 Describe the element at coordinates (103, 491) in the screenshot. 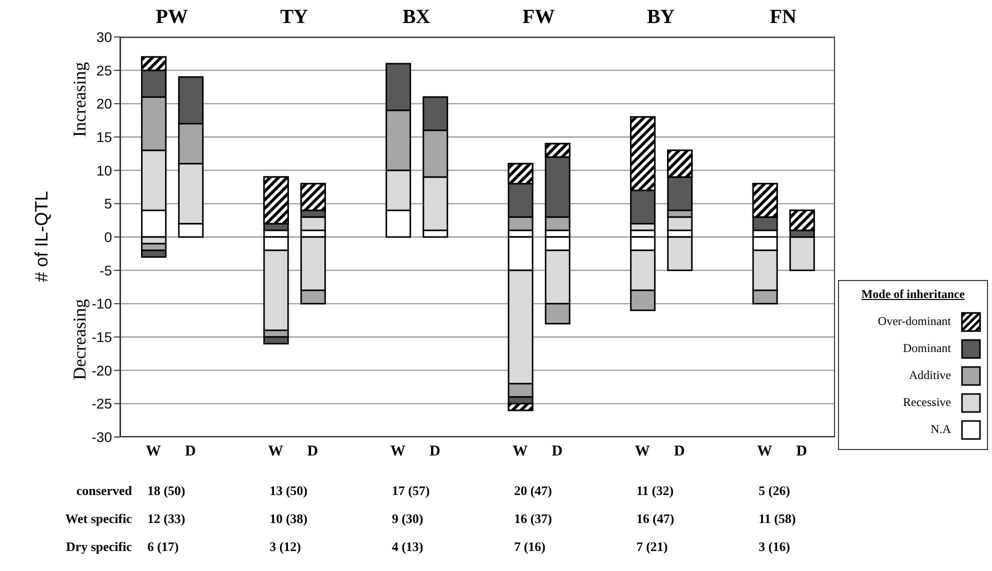

I see `text: conserved` at that location.